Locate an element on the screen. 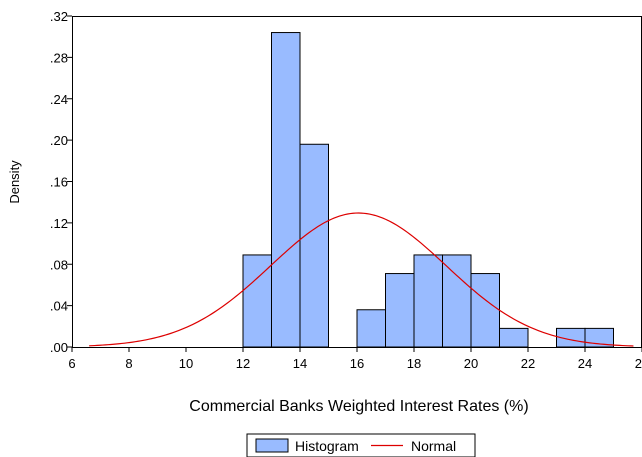 The width and height of the screenshot is (642, 457). x-tick-label: 22 is located at coordinates (528, 363).